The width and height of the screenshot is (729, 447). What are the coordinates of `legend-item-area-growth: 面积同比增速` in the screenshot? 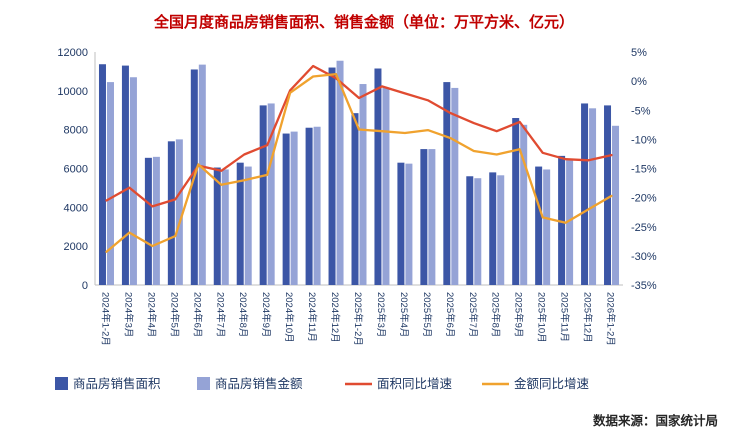 It's located at (399, 383).